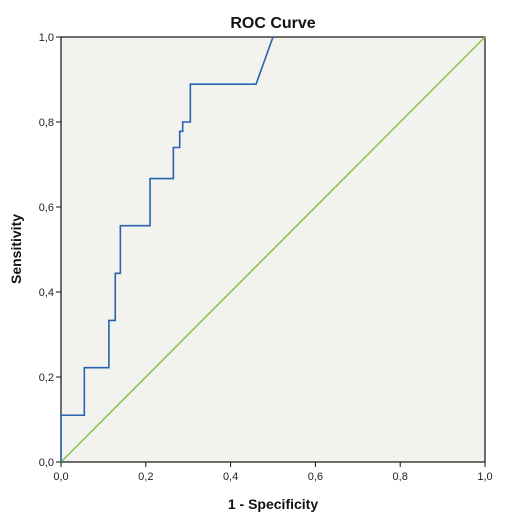  Describe the element at coordinates (46, 38) in the screenshot. I see `y-tick-label: 1,0` at that location.